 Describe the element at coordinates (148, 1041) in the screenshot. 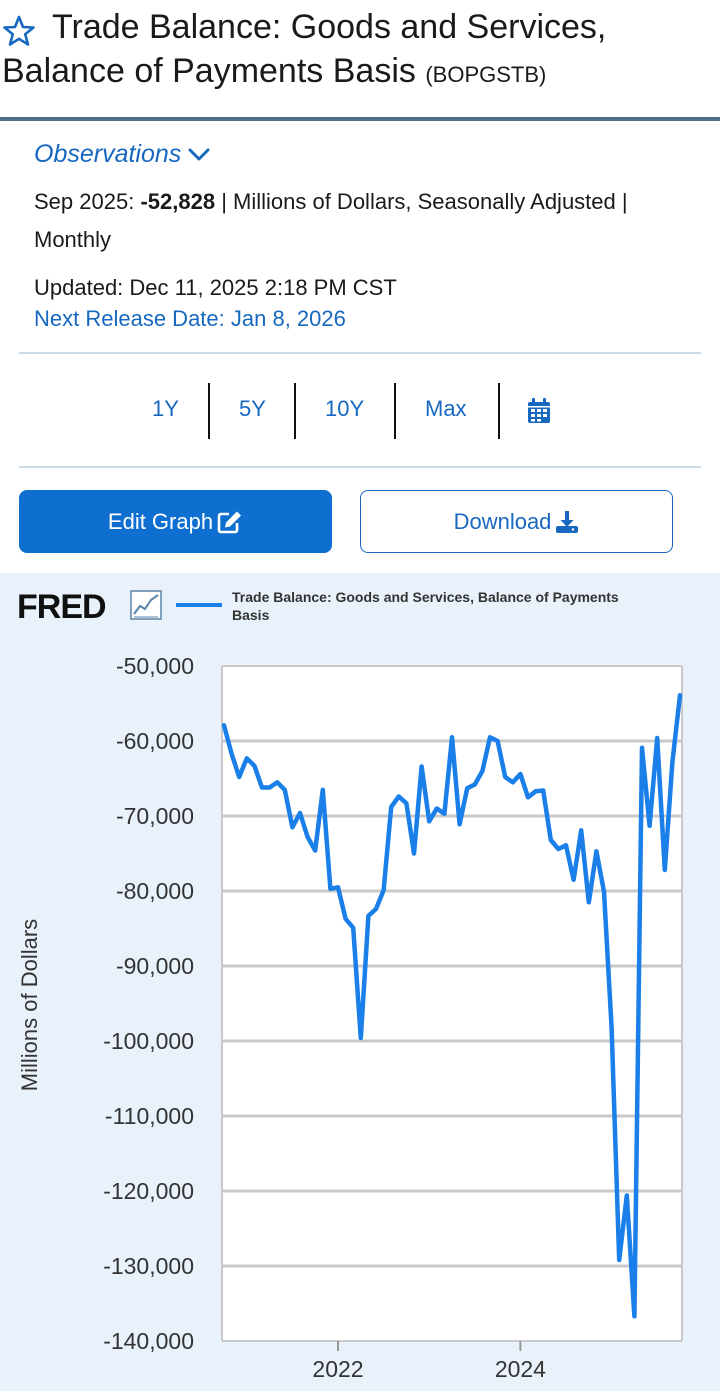

I see `y-tick-label: -100,000` at that location.